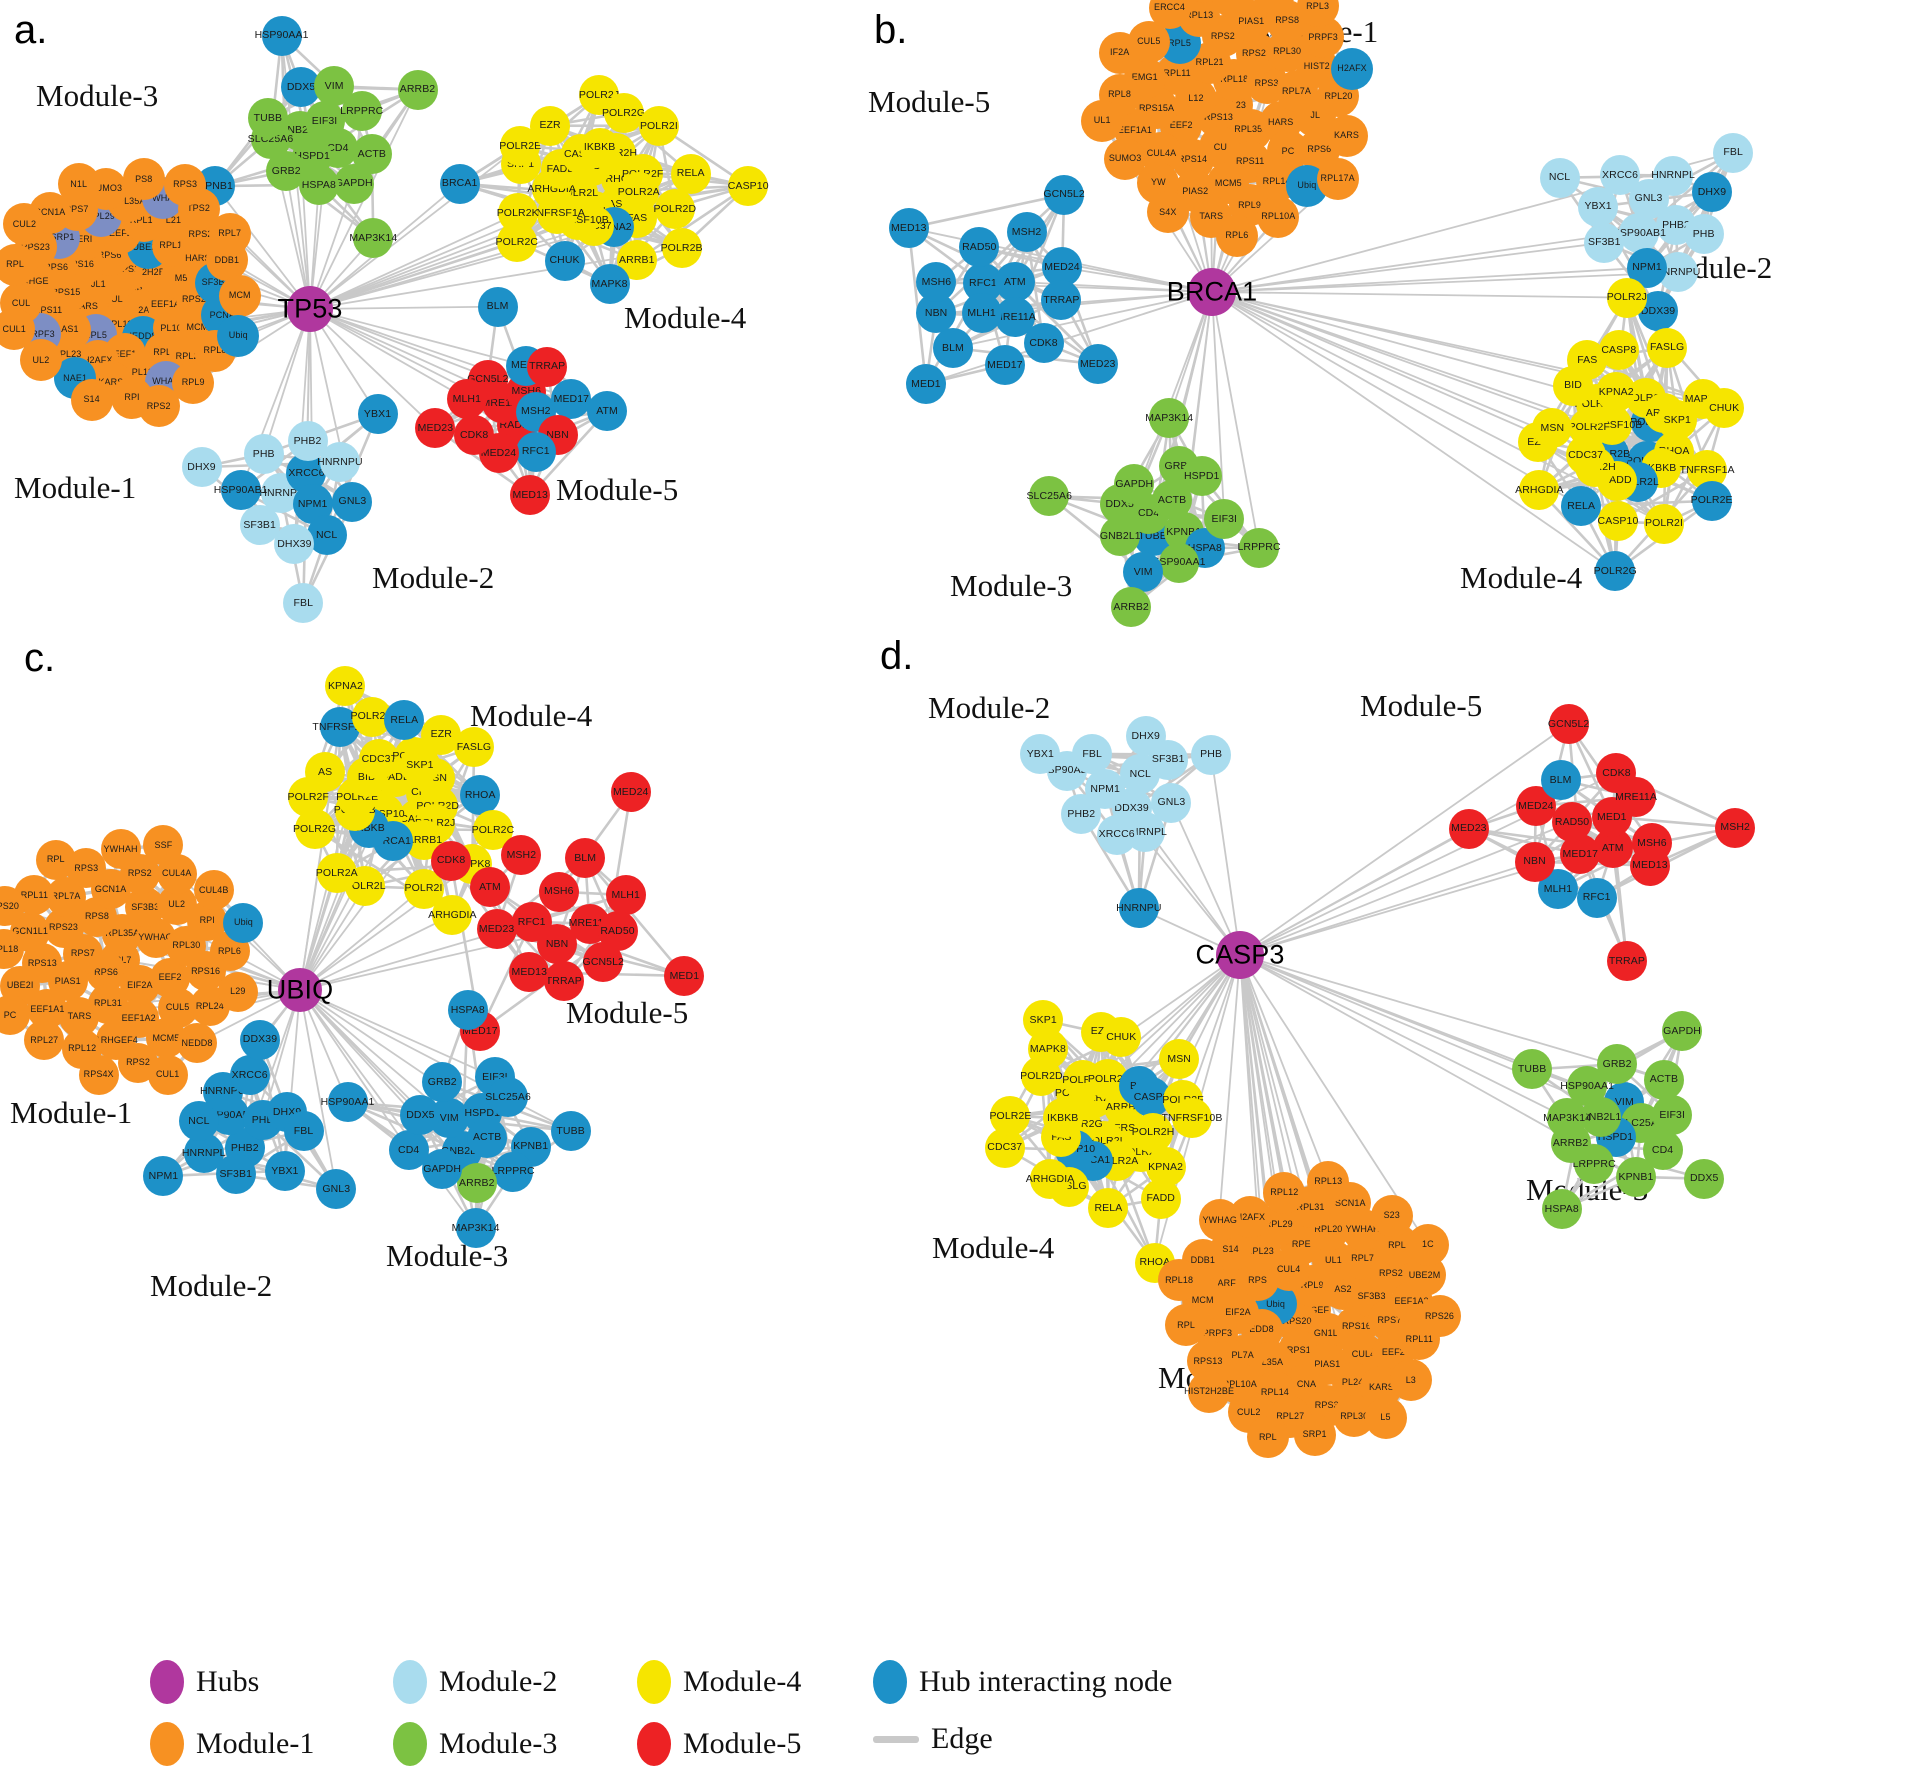 This screenshot has width=1923, height=1775. Describe the element at coordinates (1212, 292) in the screenshot. I see `hub-node-brca1: BRCA1` at that location.